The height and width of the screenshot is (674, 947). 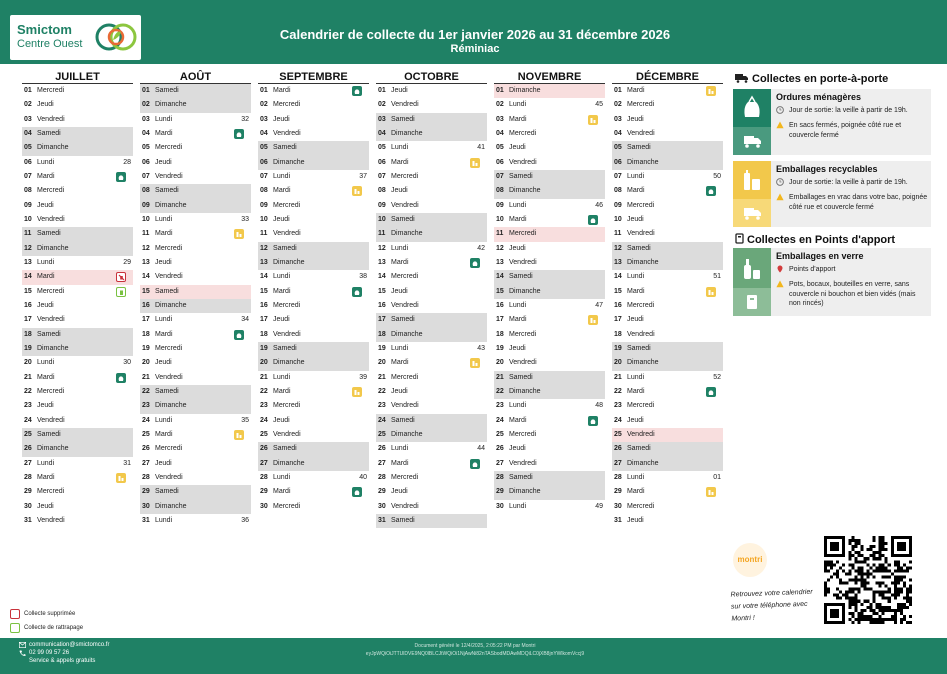 I want to click on day-number: 04, so click(x=382, y=133).